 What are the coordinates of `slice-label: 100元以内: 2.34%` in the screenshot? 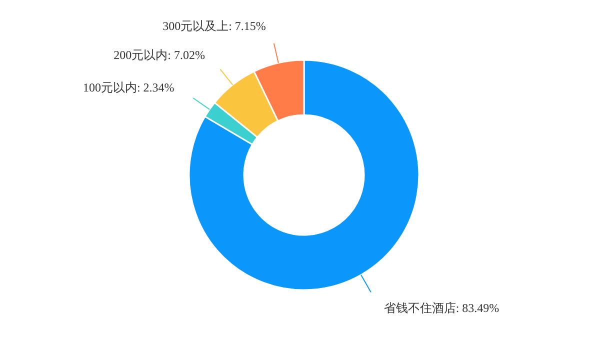 It's located at (128, 87).